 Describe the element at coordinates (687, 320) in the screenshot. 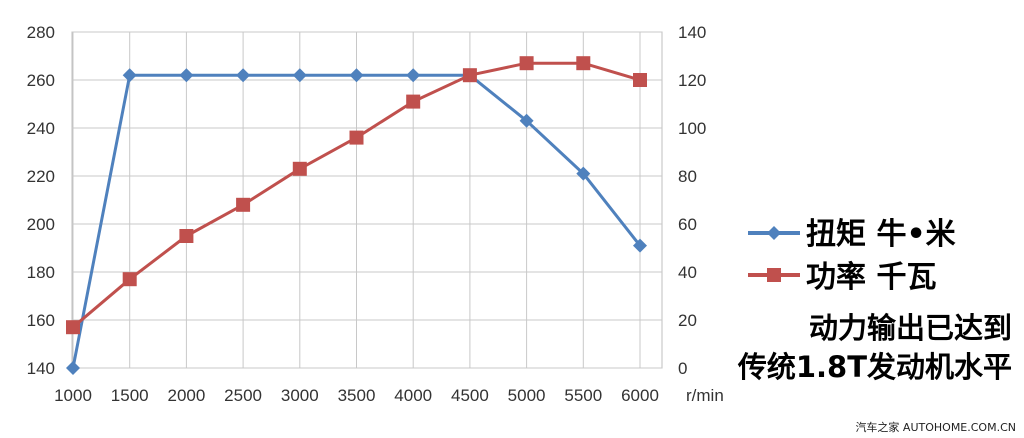

I see `y-right-tick-label: 20` at that location.